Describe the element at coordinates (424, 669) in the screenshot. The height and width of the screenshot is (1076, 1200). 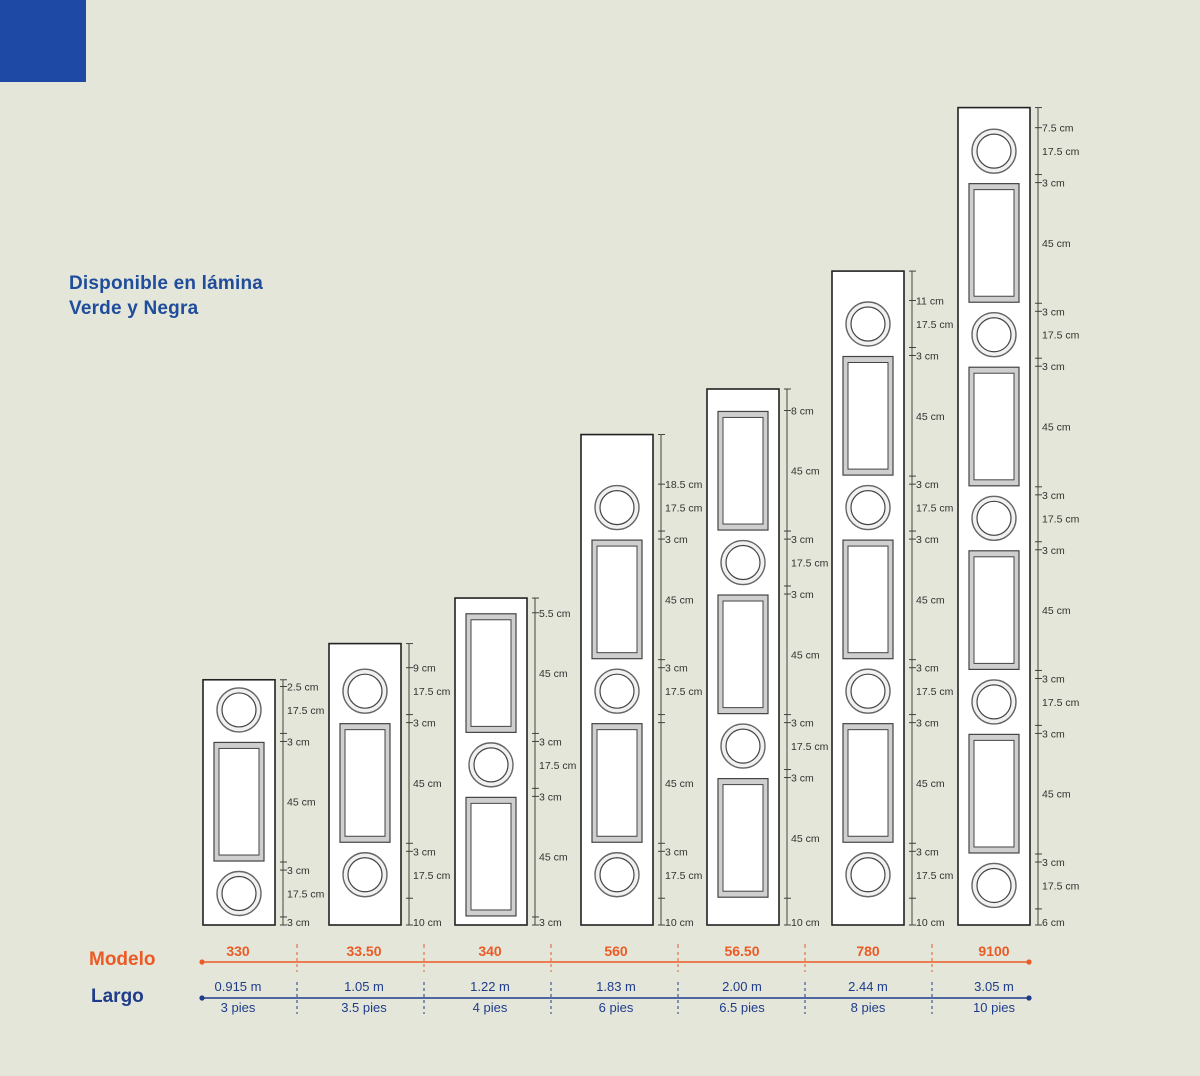
I see `dimension-label: 9 cm` at that location.